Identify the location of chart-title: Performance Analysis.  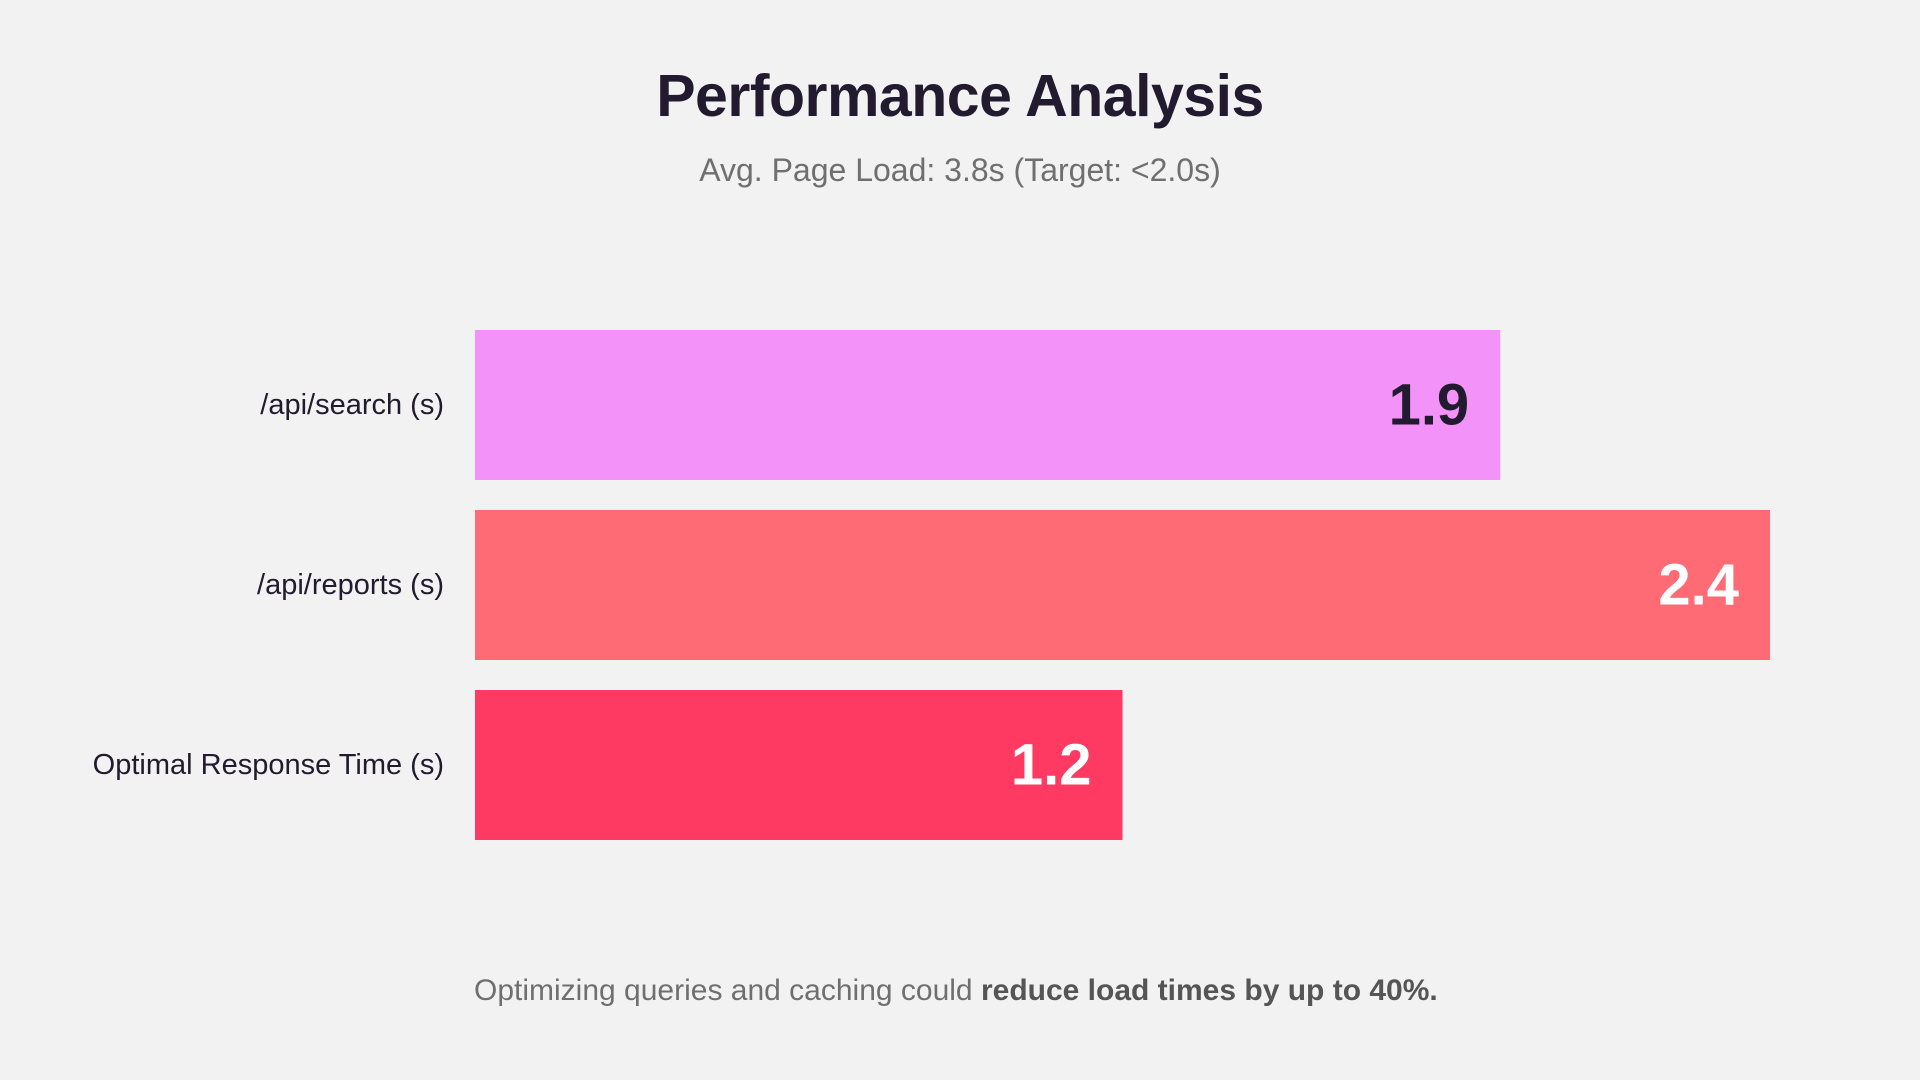
(960, 96).